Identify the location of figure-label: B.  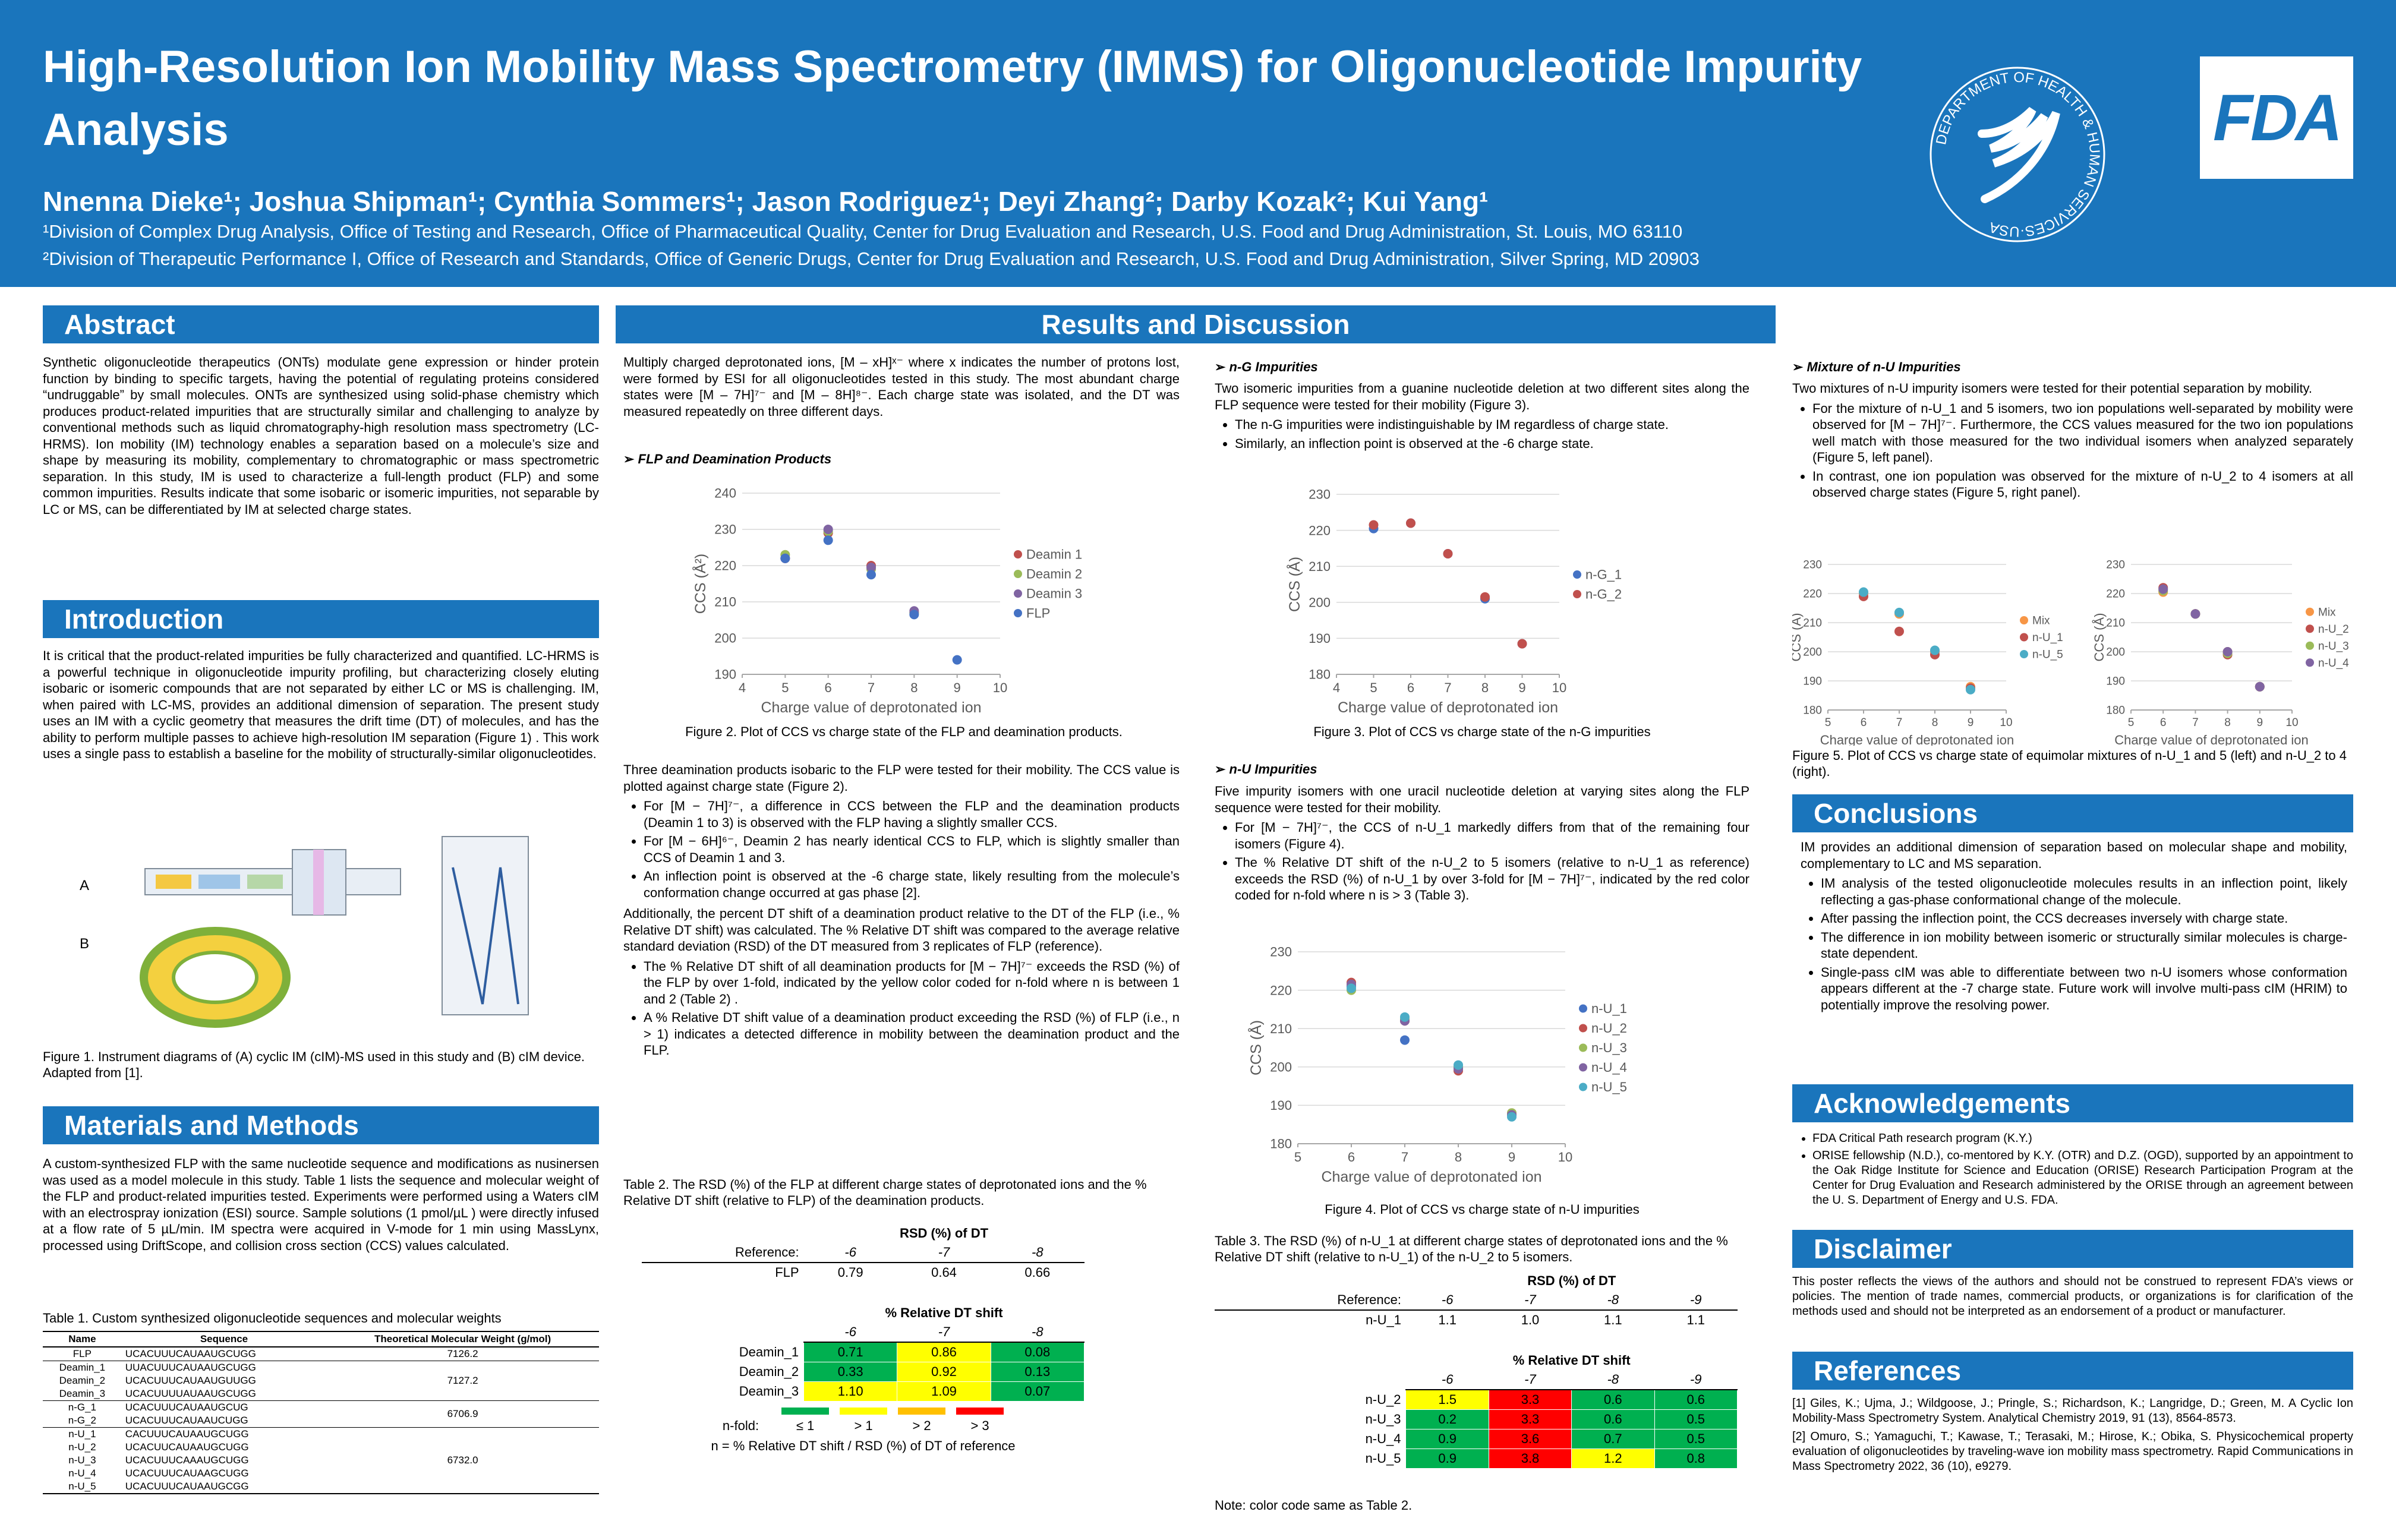
(84, 944).